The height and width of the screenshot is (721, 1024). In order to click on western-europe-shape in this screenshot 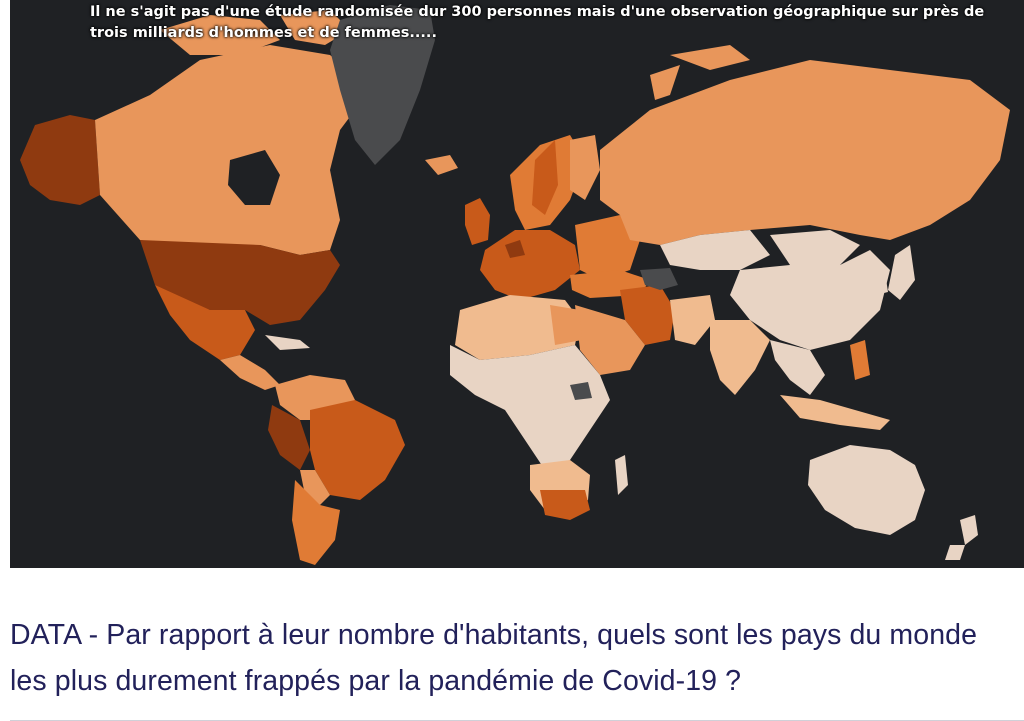, I will do `click(530, 265)`.